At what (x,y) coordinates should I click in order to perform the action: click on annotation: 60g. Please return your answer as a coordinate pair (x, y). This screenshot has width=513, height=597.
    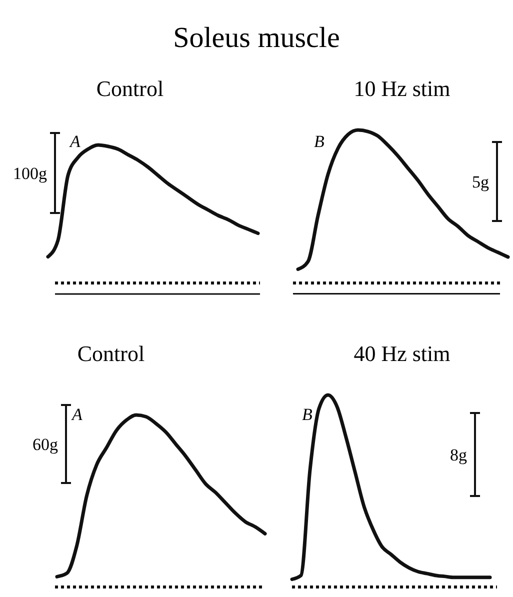
    Looking at the image, I should click on (45, 444).